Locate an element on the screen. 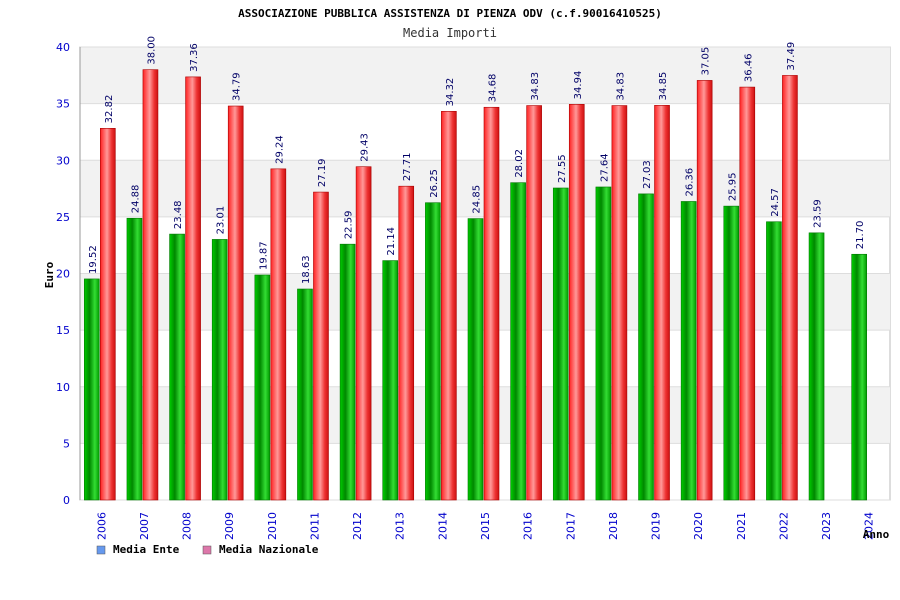  x-tick-label: 2013 is located at coordinates (400, 526).